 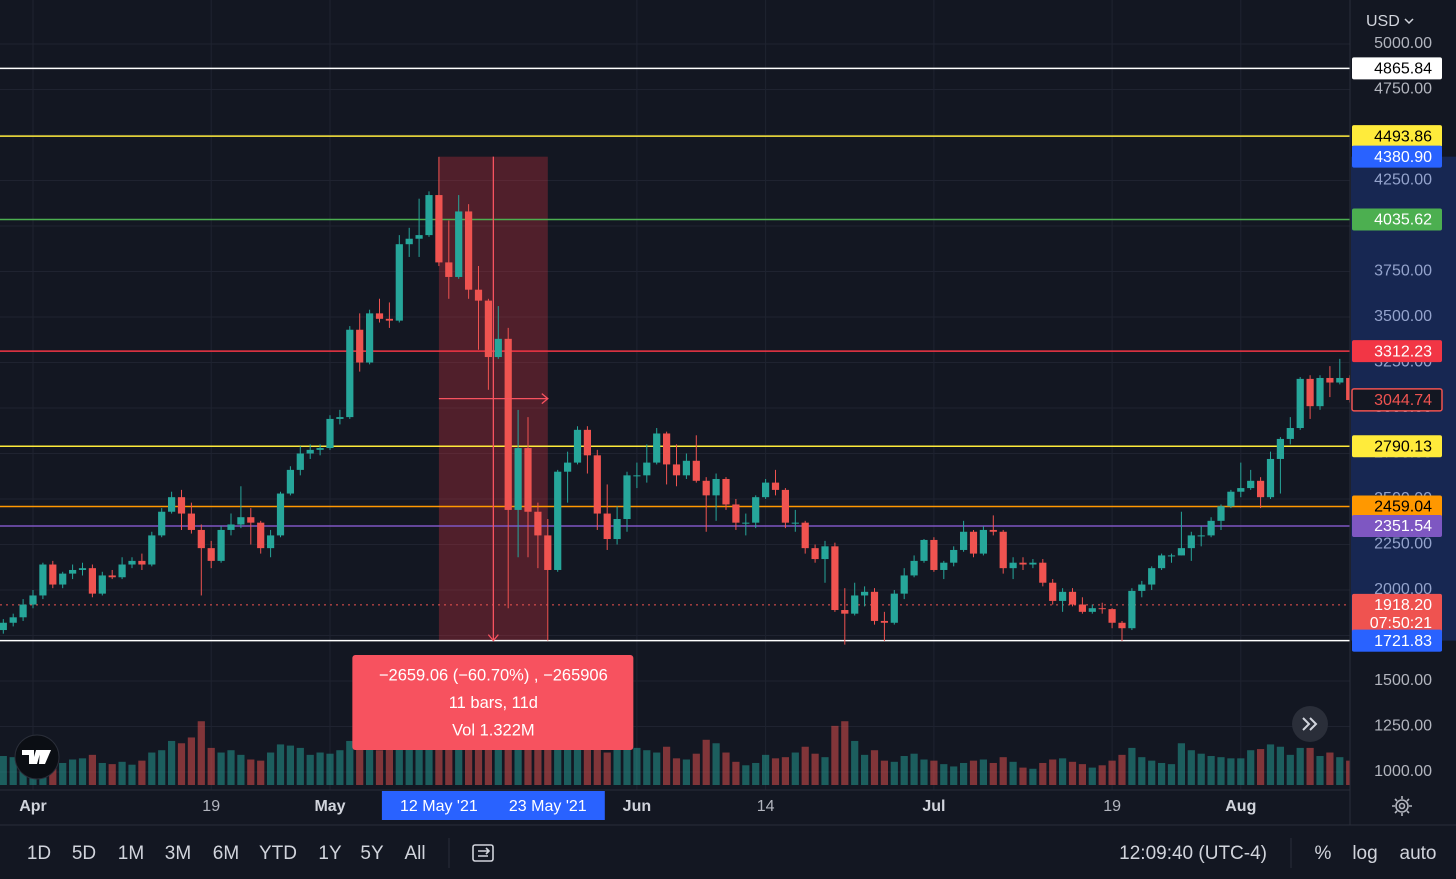 I want to click on compare-icon, so click(x=483, y=853).